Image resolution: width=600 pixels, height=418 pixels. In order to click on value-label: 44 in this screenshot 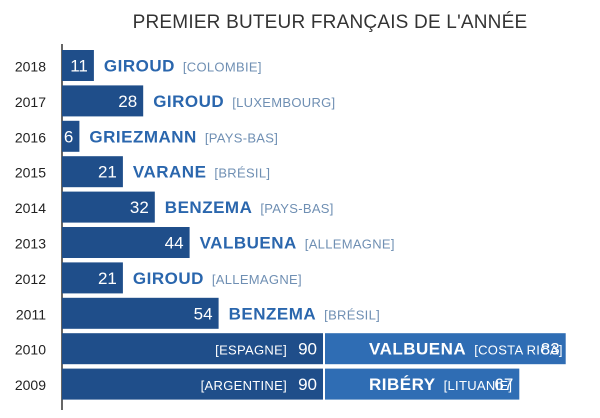, I will do `click(174, 243)`.